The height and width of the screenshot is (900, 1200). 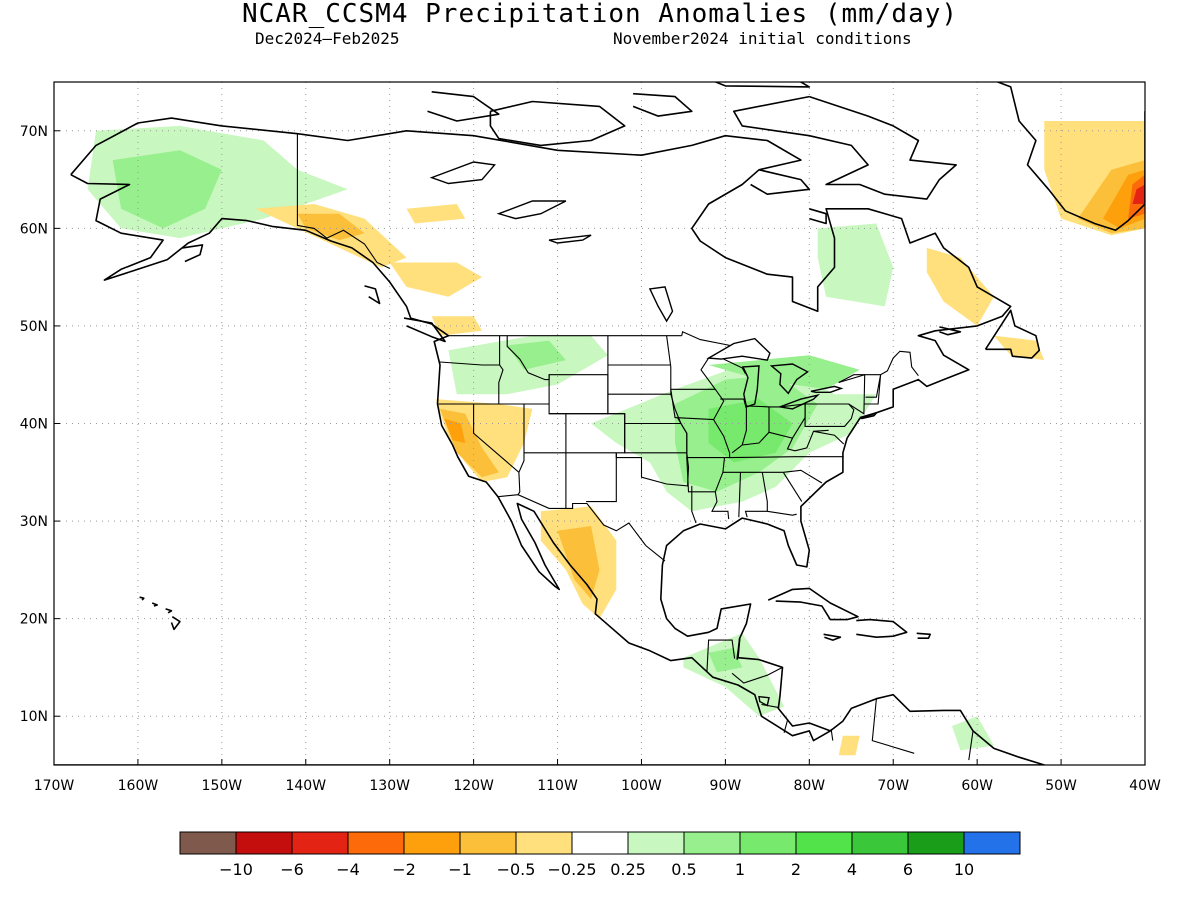 What do you see at coordinates (878, 366) in the screenshot?
I see `border-st-lawrence-border` at bounding box center [878, 366].